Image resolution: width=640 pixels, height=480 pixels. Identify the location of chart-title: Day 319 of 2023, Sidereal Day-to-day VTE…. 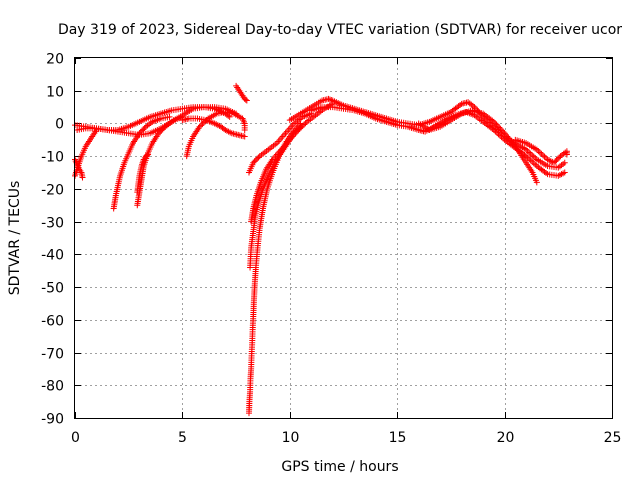
(340, 30).